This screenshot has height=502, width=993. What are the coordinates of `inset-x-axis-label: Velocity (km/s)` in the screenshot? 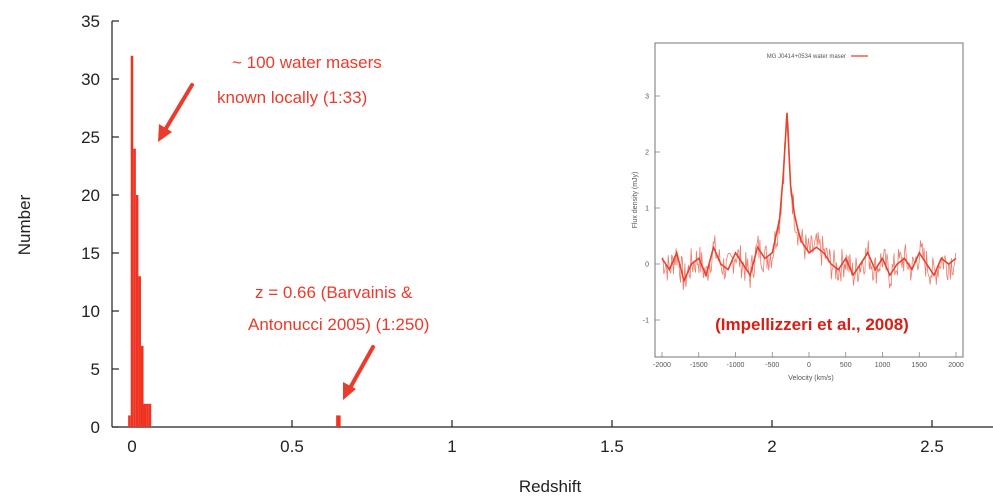 It's located at (811, 378).